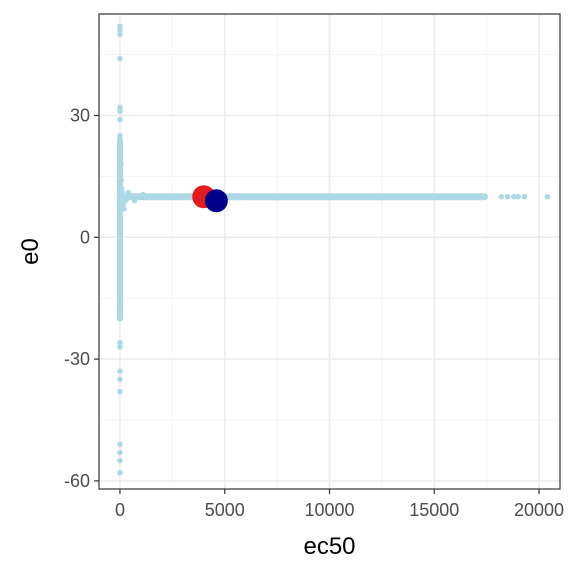 The width and height of the screenshot is (576, 576). I want to click on x-axis-title: ec50, so click(329, 546).